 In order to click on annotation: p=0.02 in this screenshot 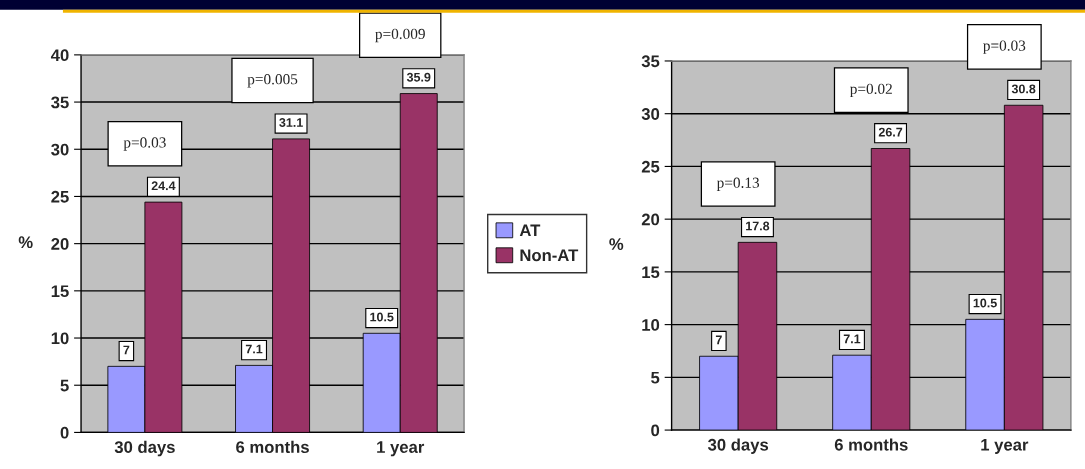, I will do `click(871, 90)`.